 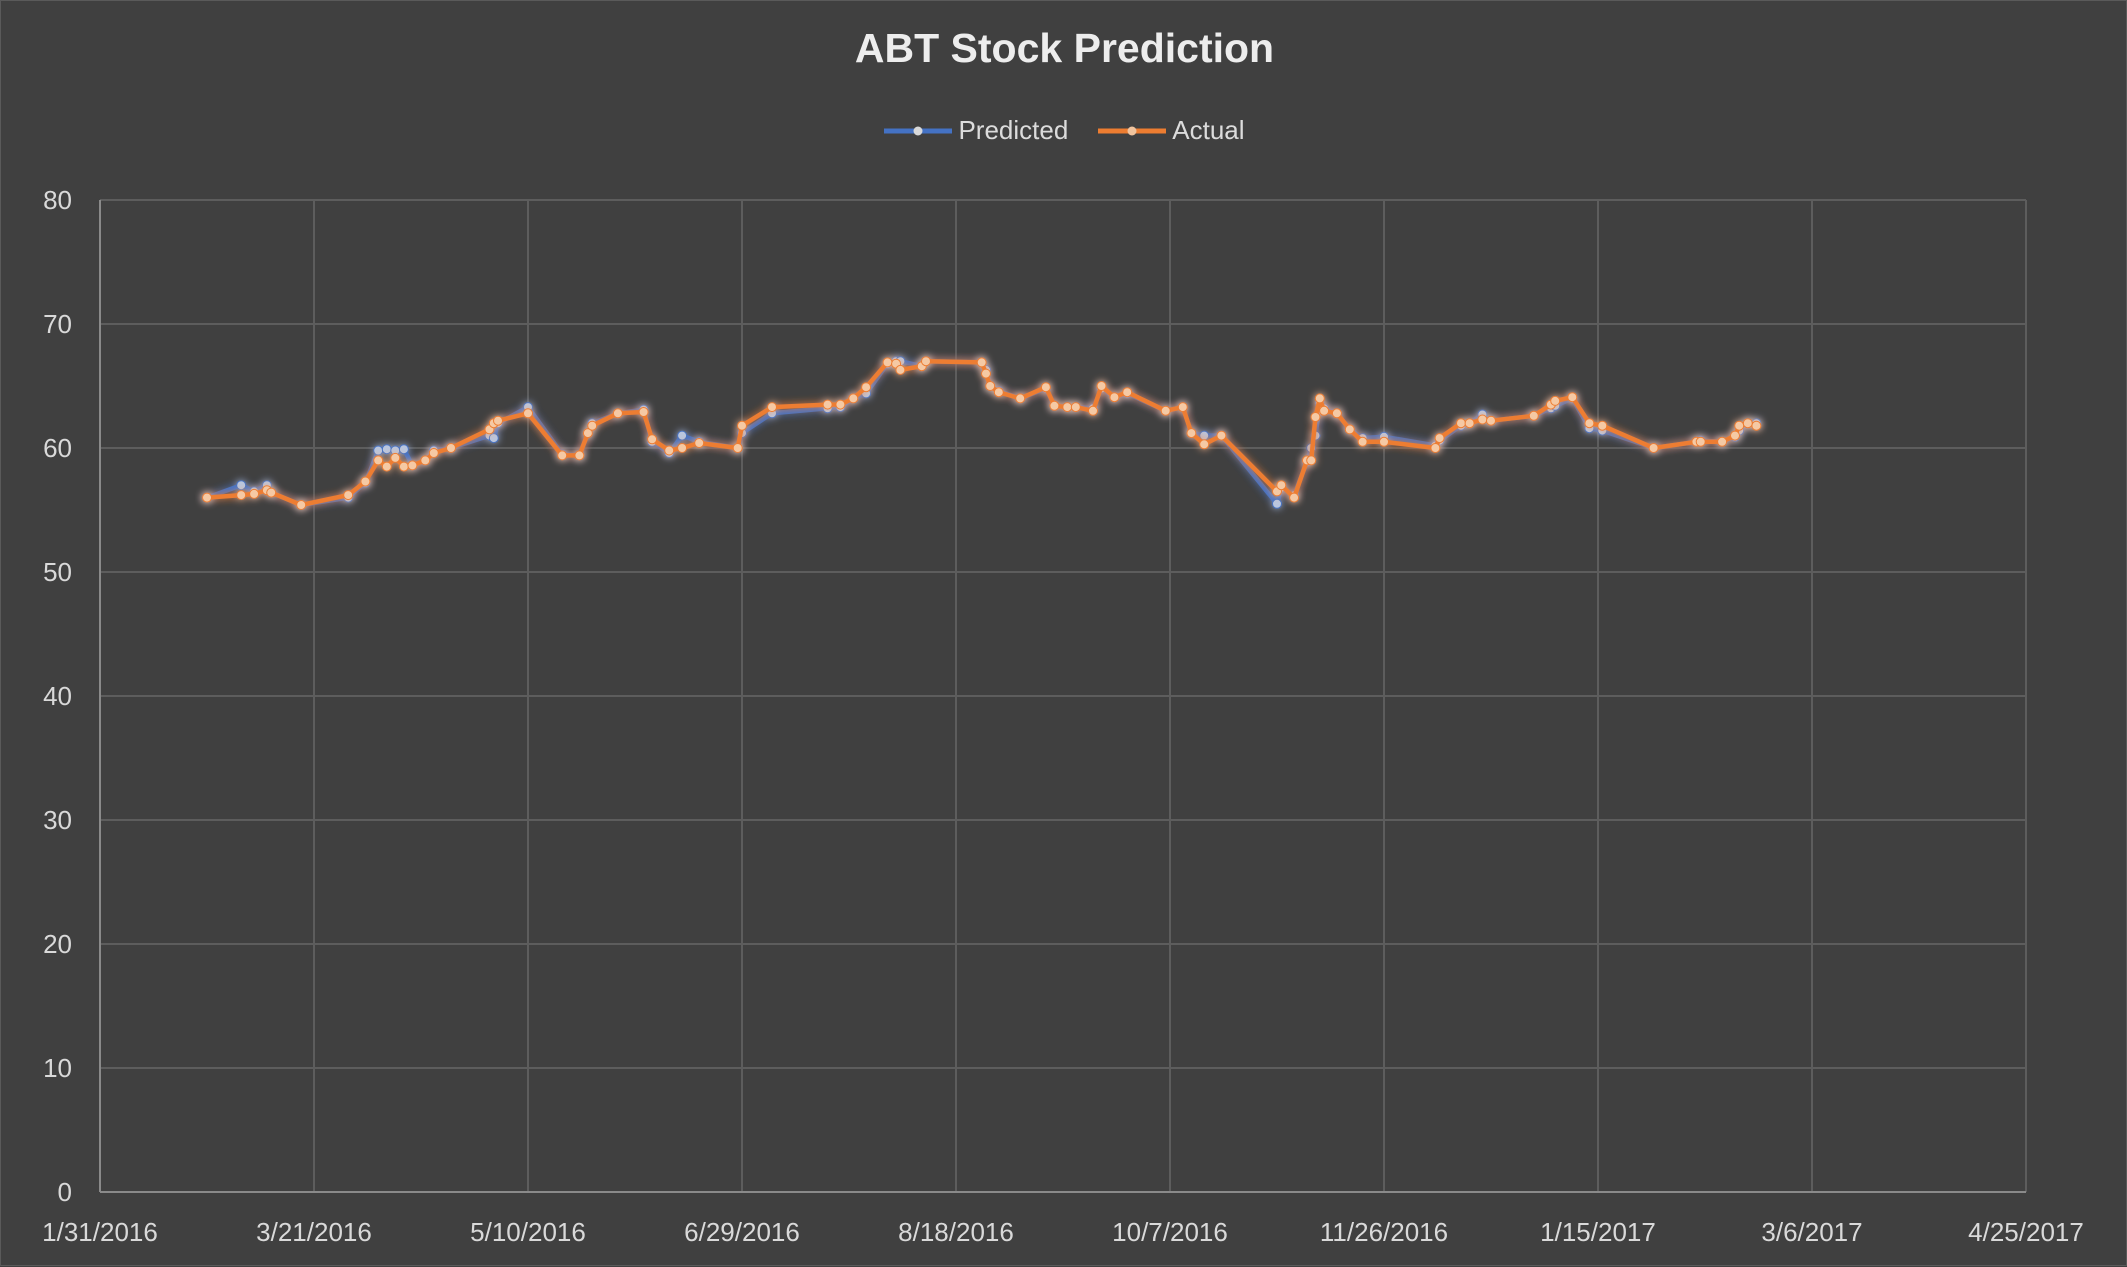 I want to click on x-tick-label: 6/29/2016, so click(x=742, y=1232).